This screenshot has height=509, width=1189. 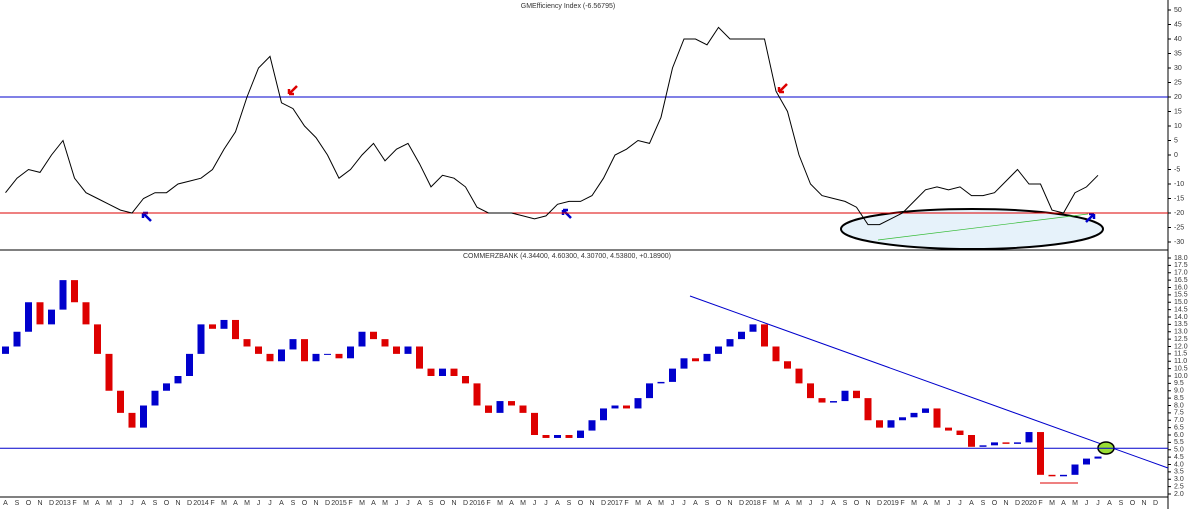 What do you see at coordinates (1181, 295) in the screenshot?
I see `y-tick-label: 15.5` at bounding box center [1181, 295].